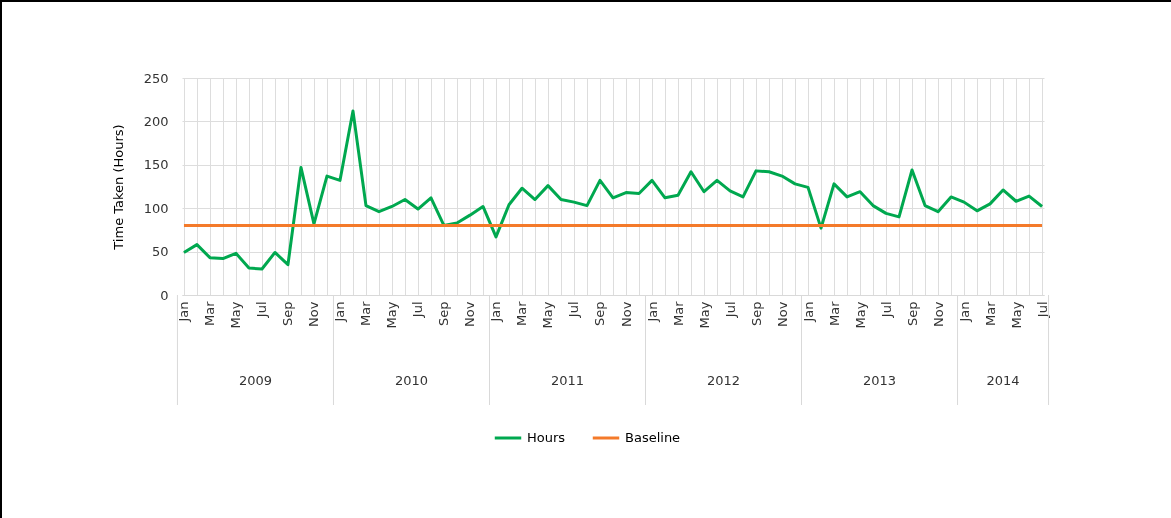 The width and height of the screenshot is (1171, 518). Describe the element at coordinates (160, 252) in the screenshot. I see `y-tick-label: 50` at that location.